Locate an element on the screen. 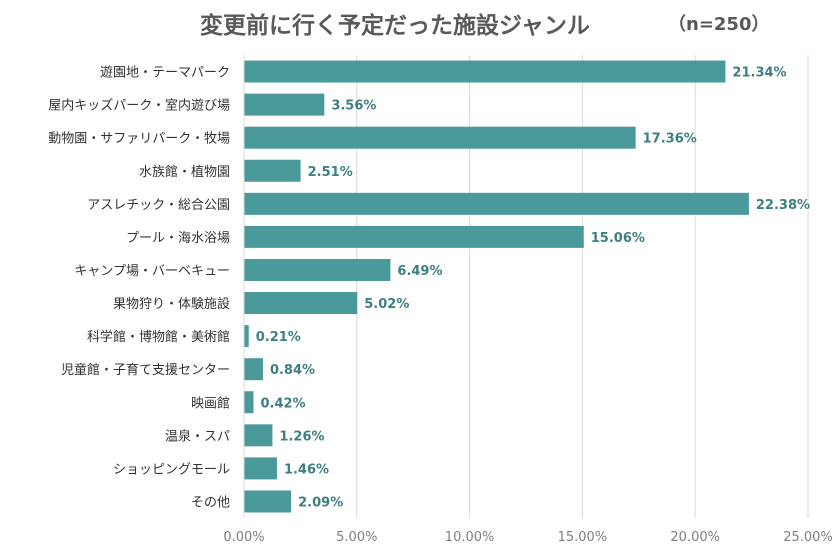  data-label: 2.51% is located at coordinates (330, 172).